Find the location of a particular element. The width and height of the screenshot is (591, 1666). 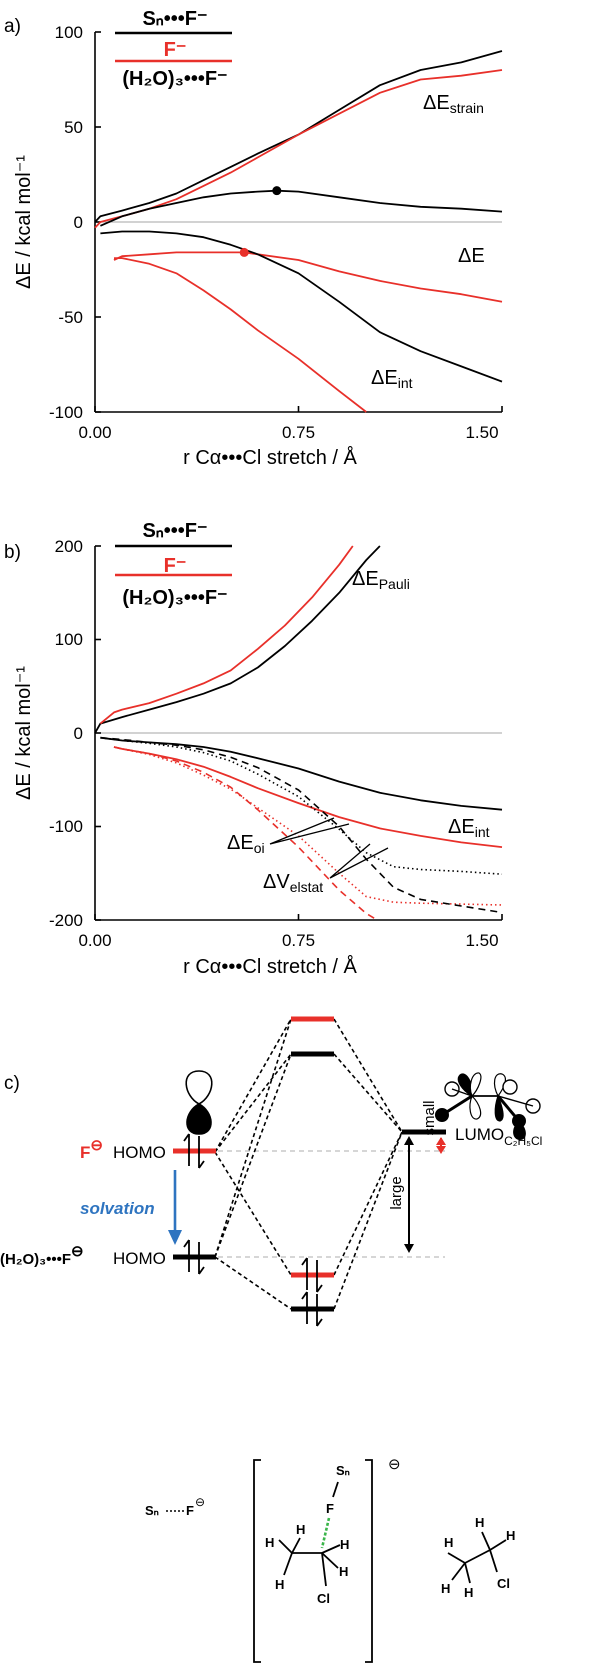

legend-a-sn-f: Sₙ•••F⁻ is located at coordinates (174, 19).